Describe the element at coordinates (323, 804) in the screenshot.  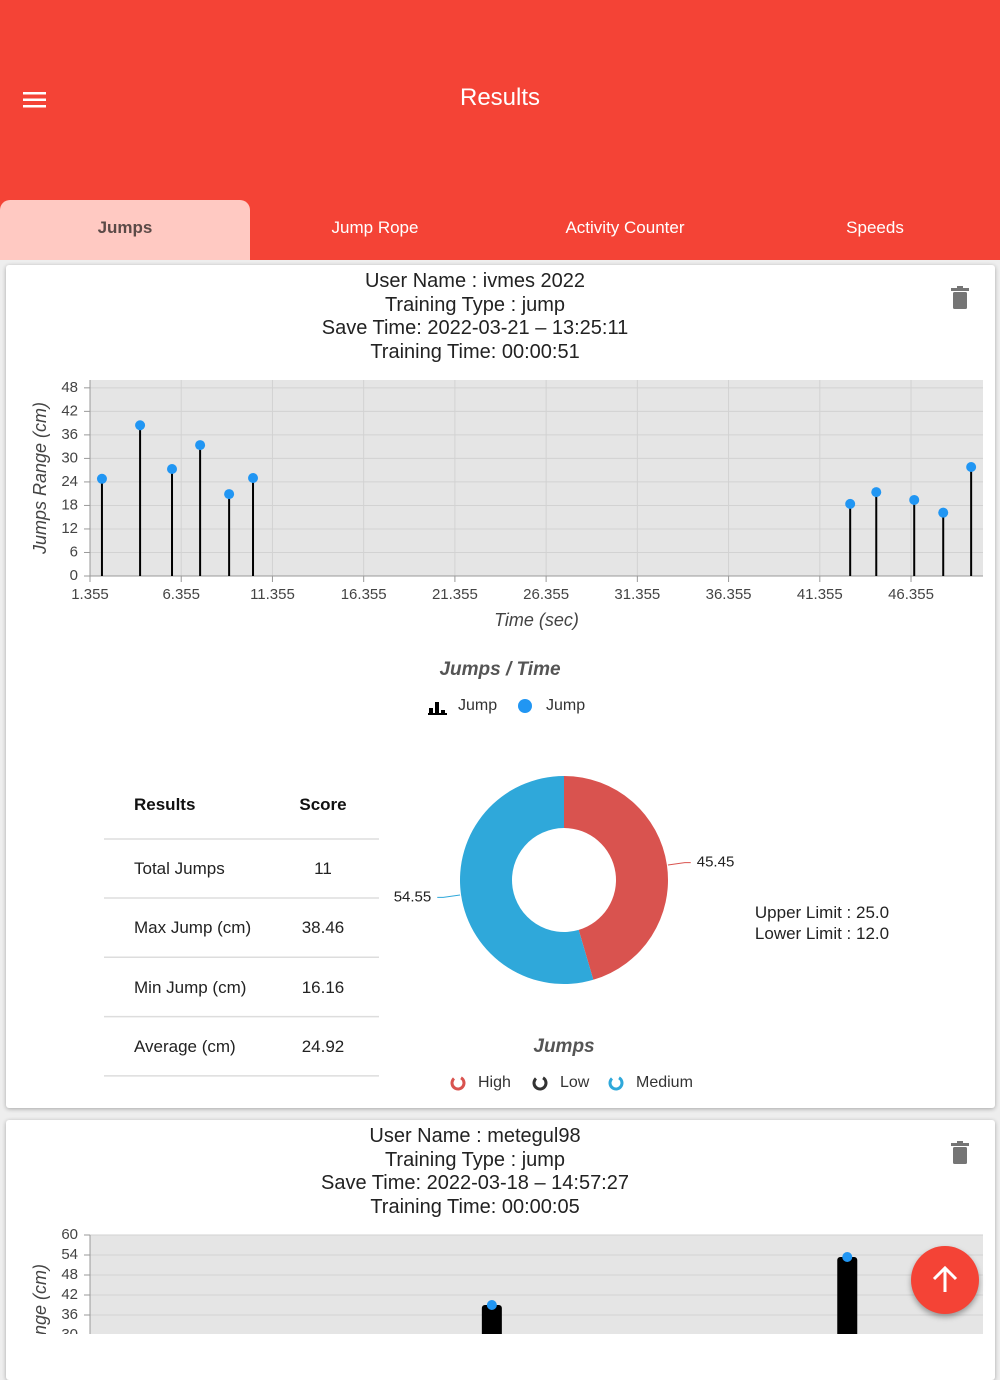
I see `table-header: Score` at that location.